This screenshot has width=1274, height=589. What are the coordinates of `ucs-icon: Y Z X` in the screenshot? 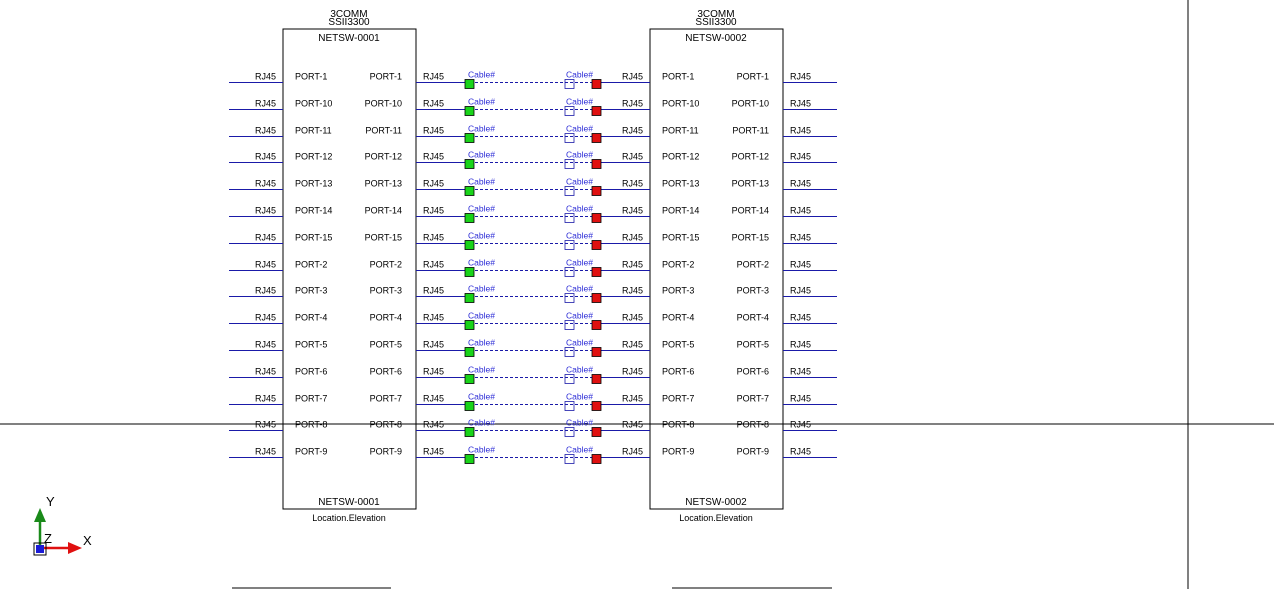 It's located at (62, 525).